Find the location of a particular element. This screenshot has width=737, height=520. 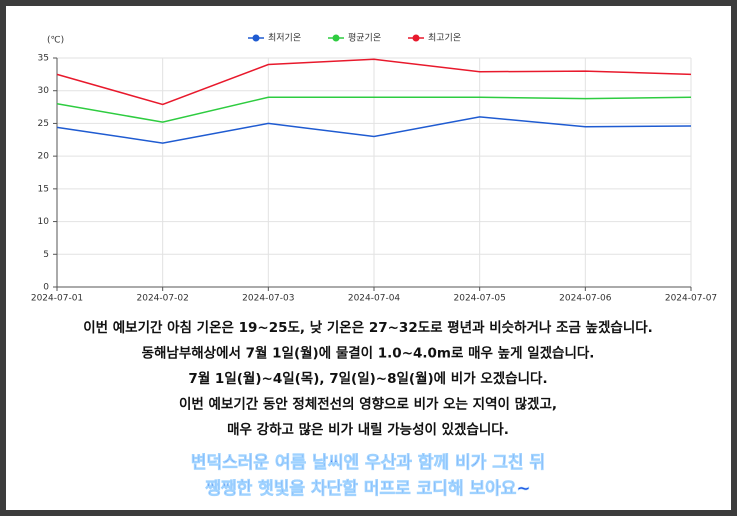

y-tick-label: 0 is located at coordinates (46, 288).